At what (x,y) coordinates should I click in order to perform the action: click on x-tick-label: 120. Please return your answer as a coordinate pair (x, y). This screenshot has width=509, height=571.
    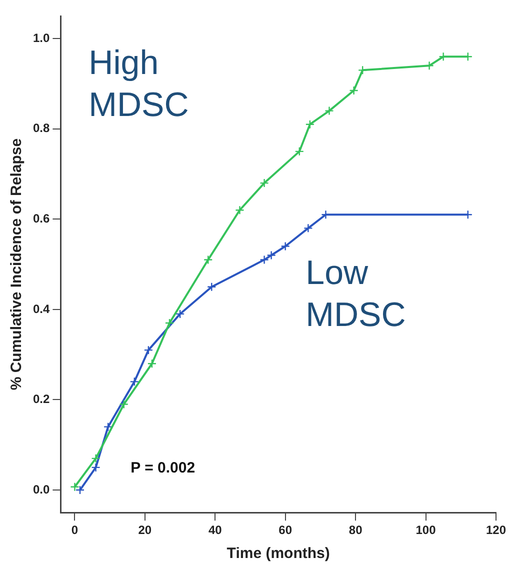
    Looking at the image, I should click on (496, 530).